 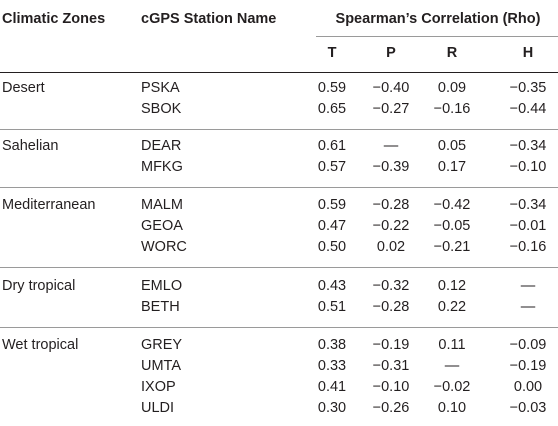 I want to click on value-h: −0.44, so click(x=528, y=109).